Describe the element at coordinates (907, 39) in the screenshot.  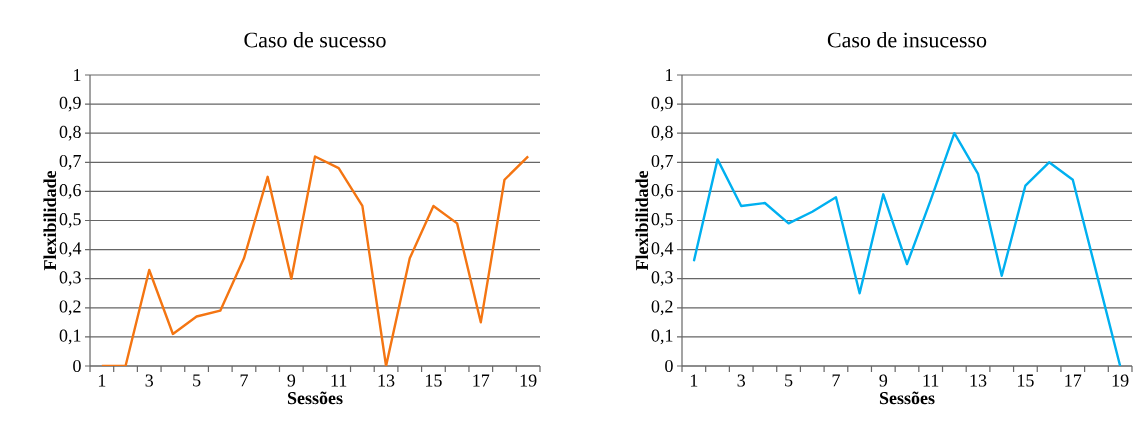
I see `chart-title: Caso de insucesso` at that location.